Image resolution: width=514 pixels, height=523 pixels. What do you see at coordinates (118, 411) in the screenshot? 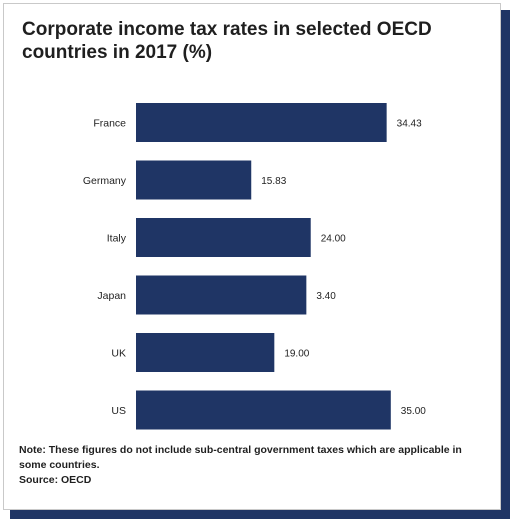
I see `category-label: US` at bounding box center [118, 411].